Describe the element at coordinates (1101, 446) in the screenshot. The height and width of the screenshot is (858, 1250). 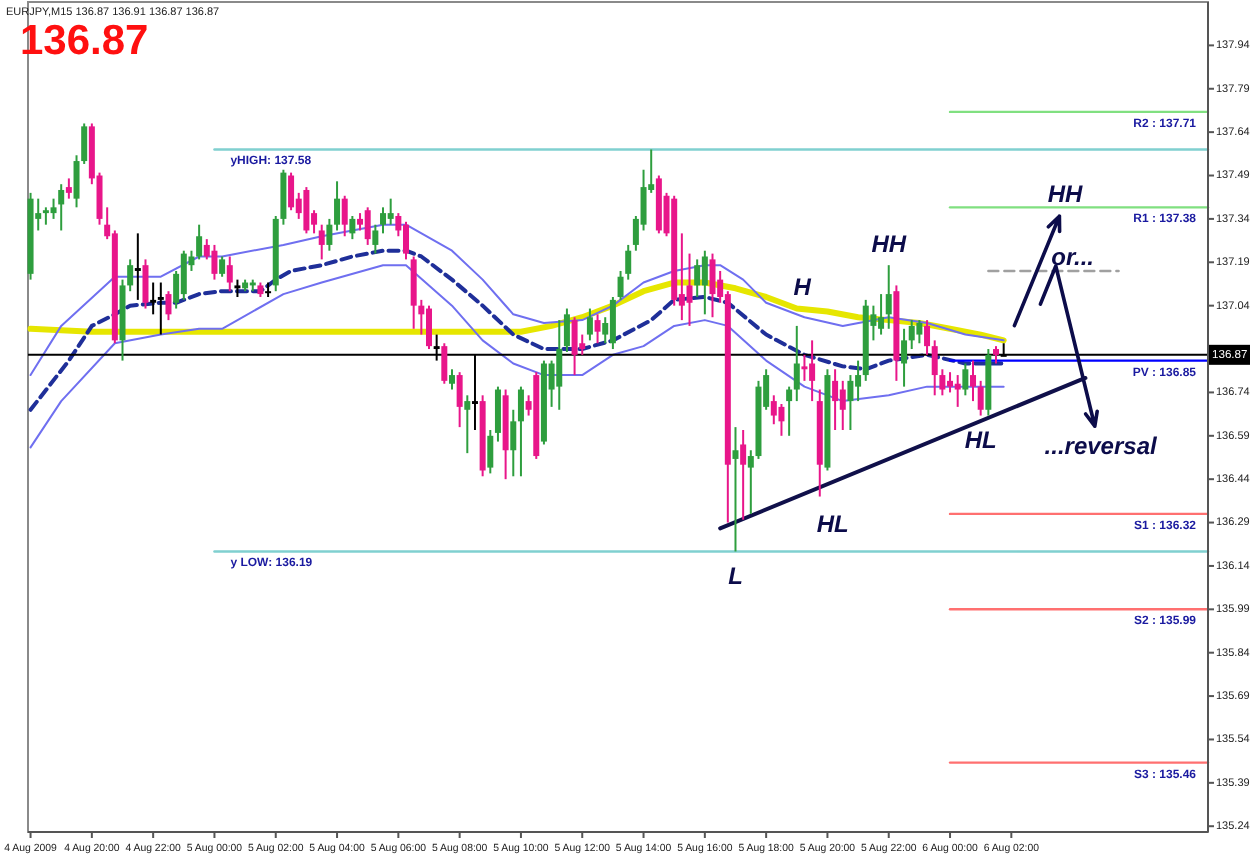
I see `annotation: ...reversal` at that location.